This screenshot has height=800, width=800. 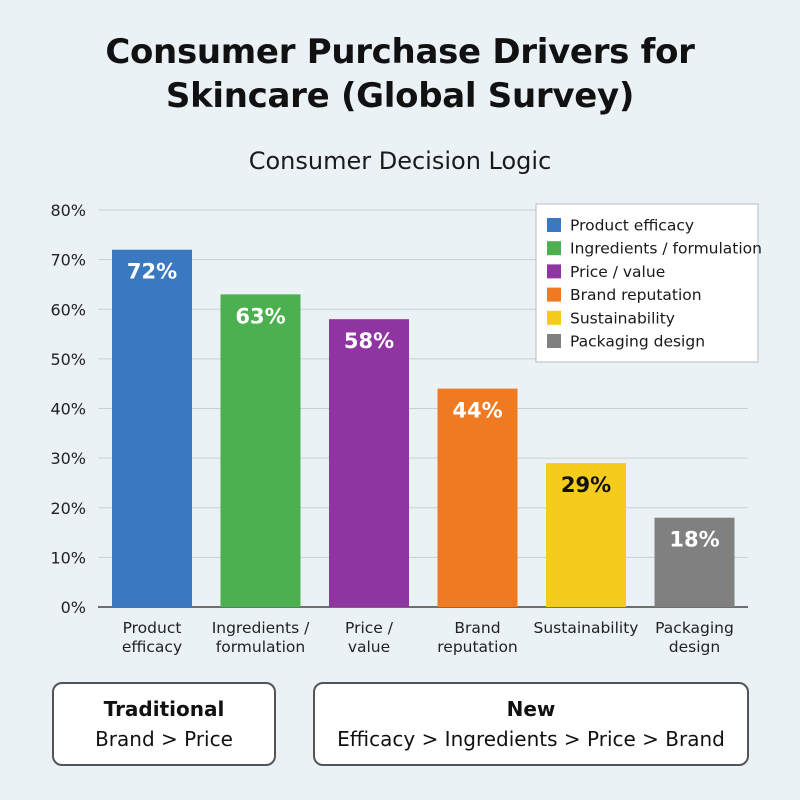 What do you see at coordinates (636, 295) in the screenshot?
I see `legend-label: Brand reputation` at bounding box center [636, 295].